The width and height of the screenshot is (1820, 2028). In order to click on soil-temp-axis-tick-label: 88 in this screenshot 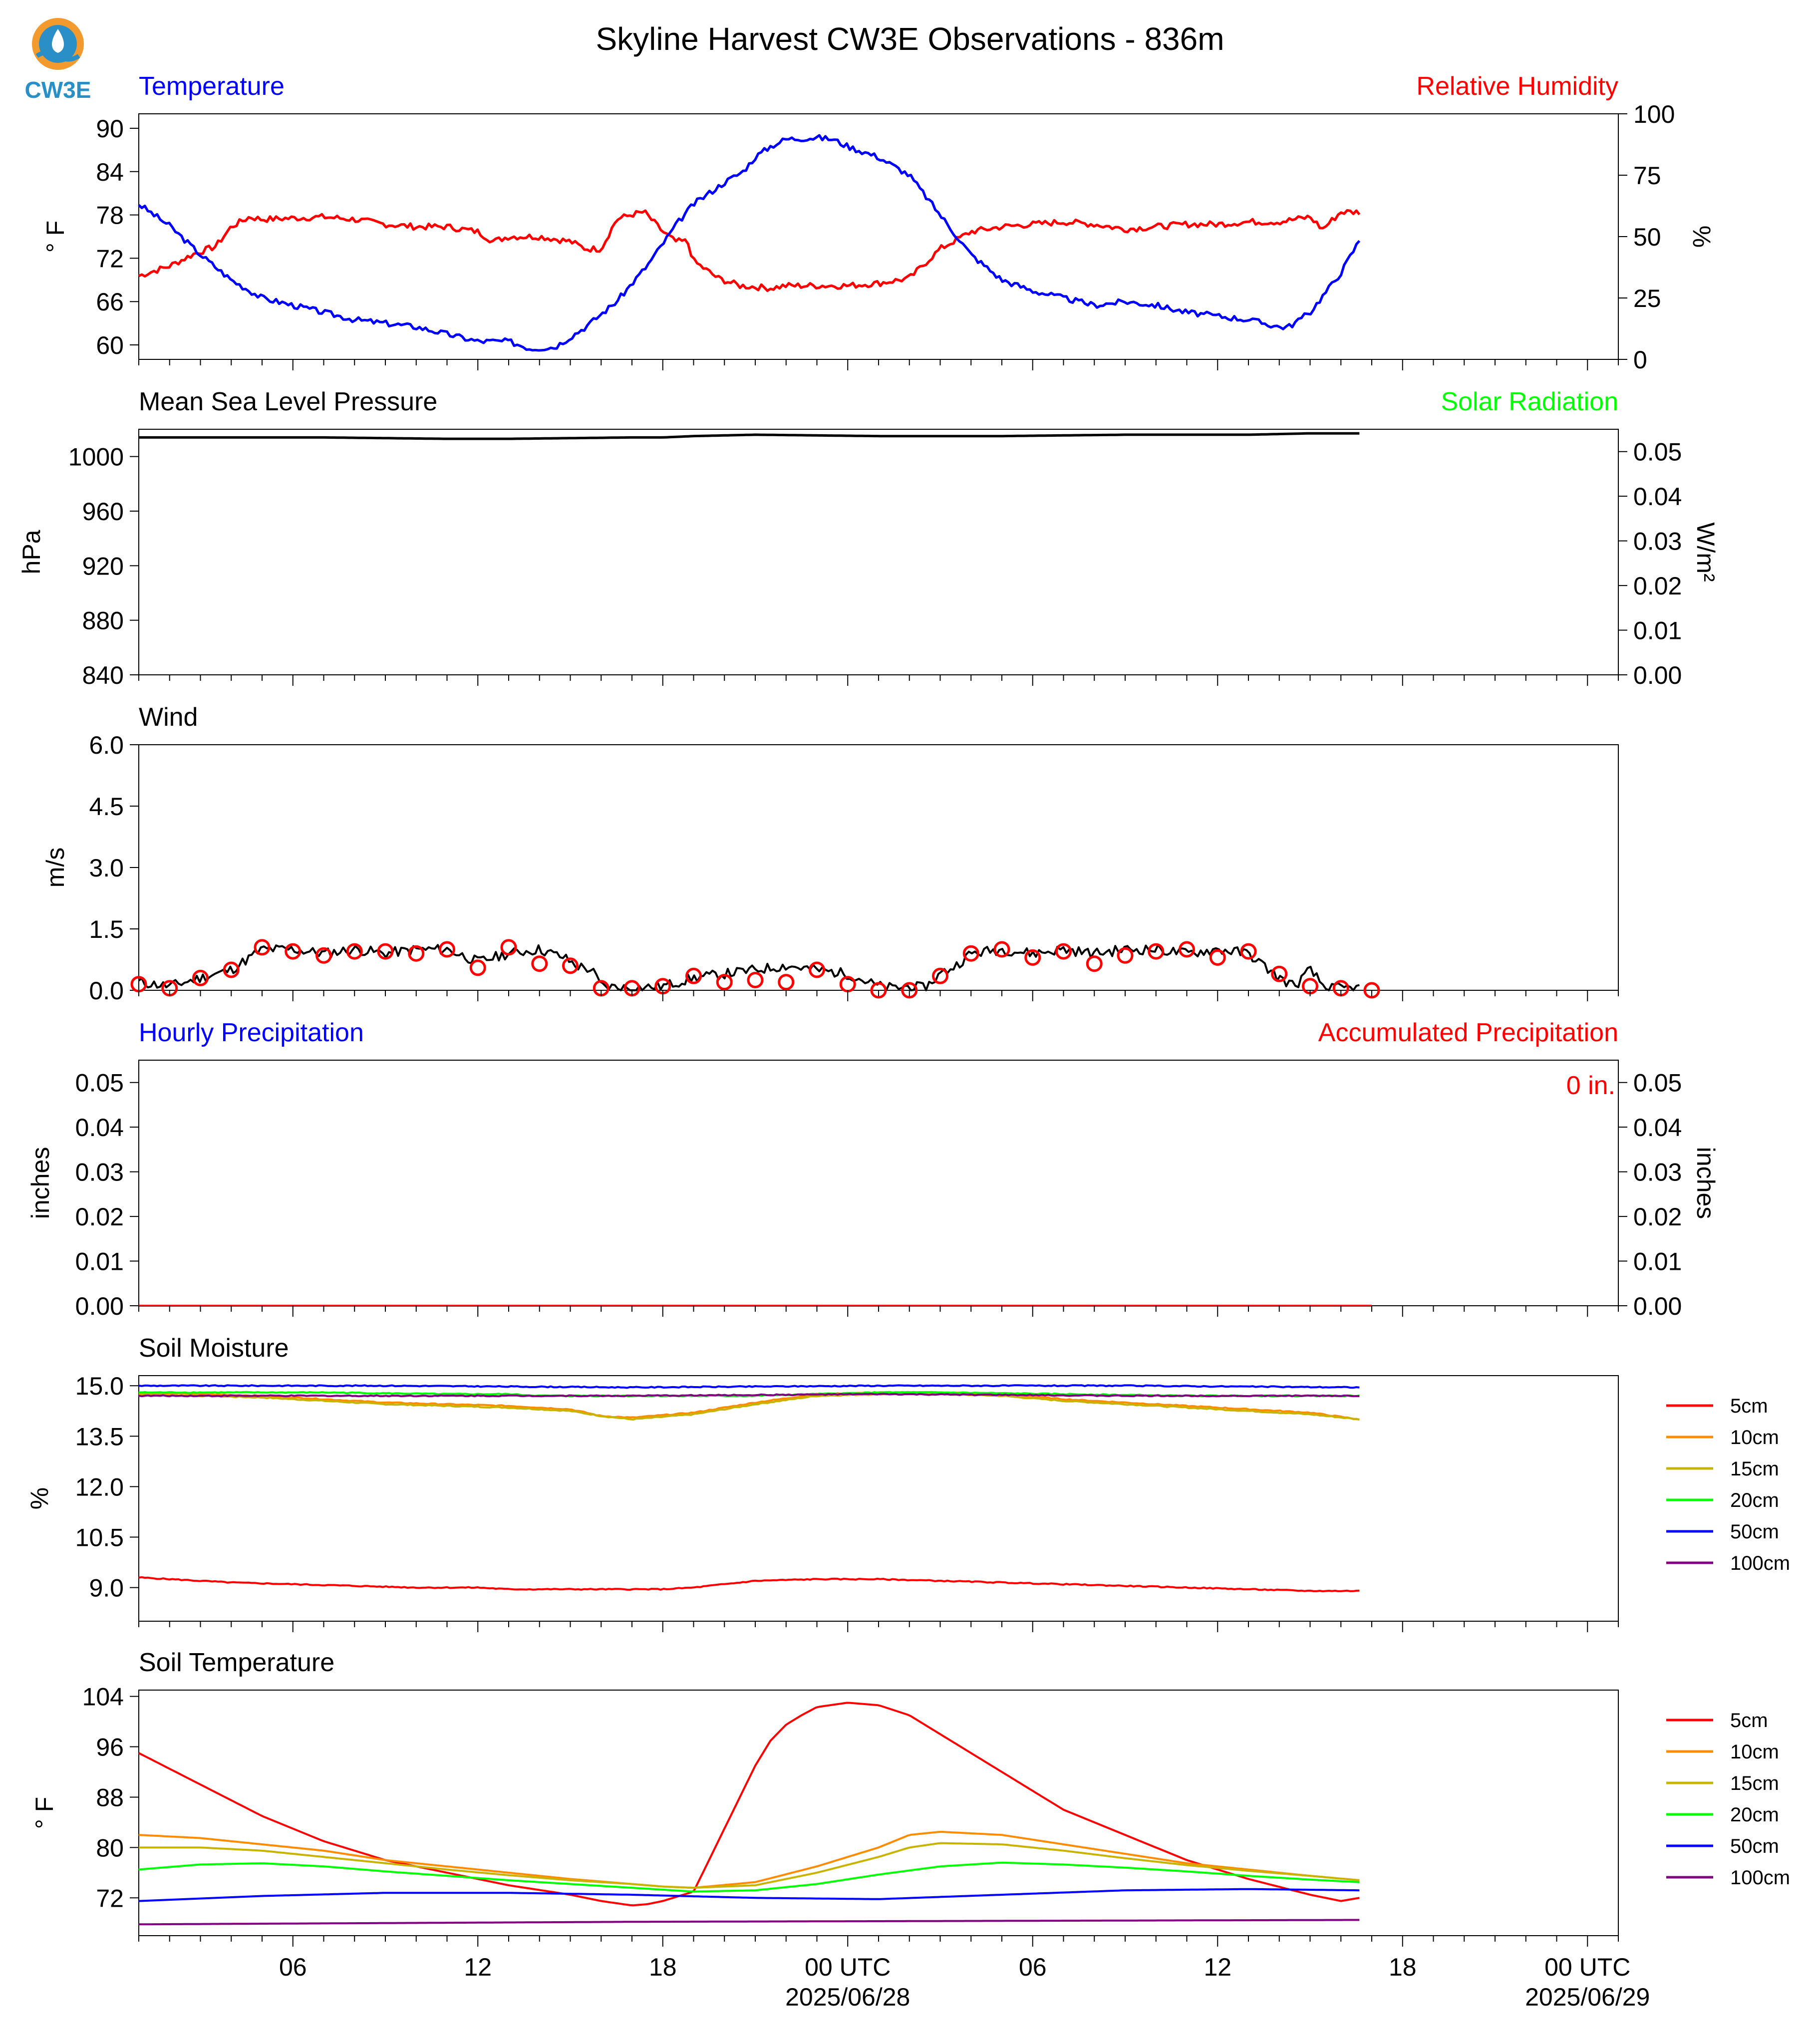, I will do `click(110, 1797)`.